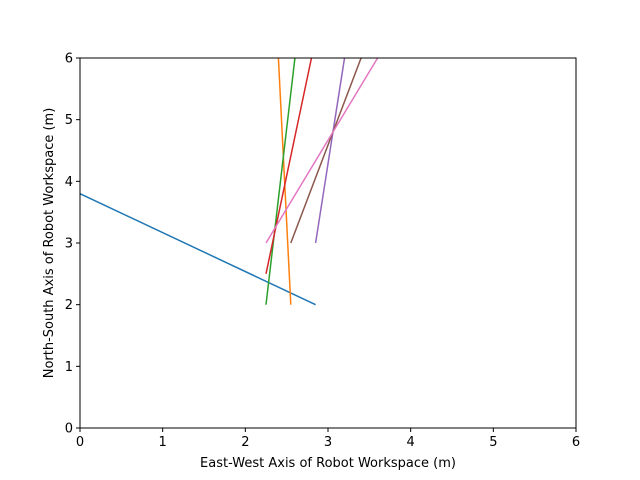  I want to click on x-axis-label: East-West Axis of Robot Workspace (m), so click(328, 463).